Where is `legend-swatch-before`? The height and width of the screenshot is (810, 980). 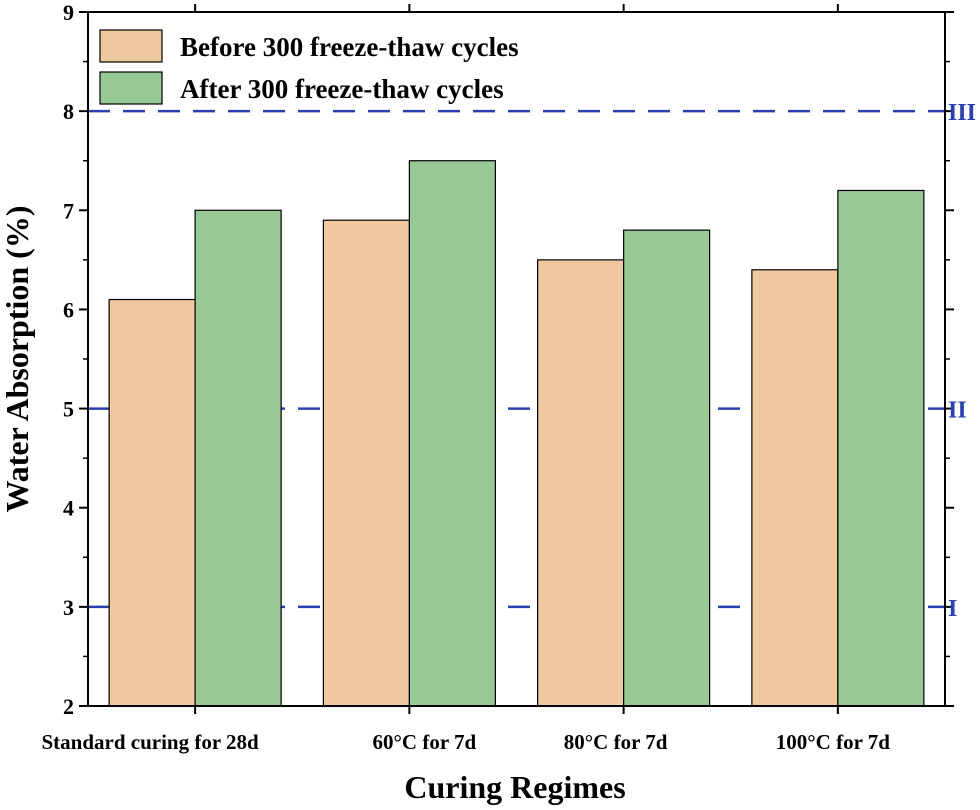
legend-swatch-before is located at coordinates (131, 46).